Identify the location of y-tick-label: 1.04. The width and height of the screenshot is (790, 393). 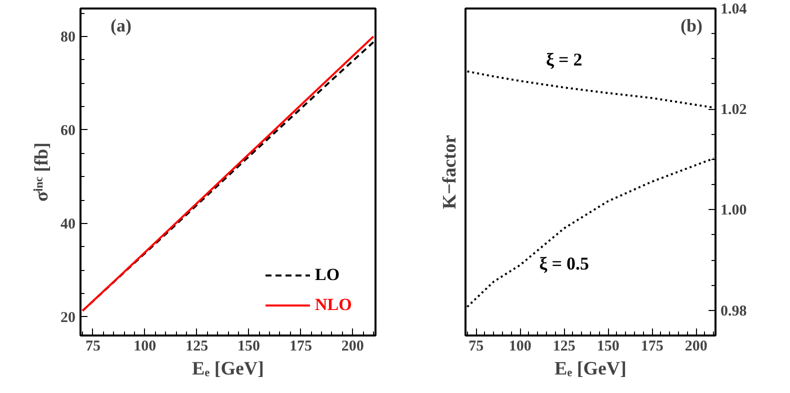
(734, 10).